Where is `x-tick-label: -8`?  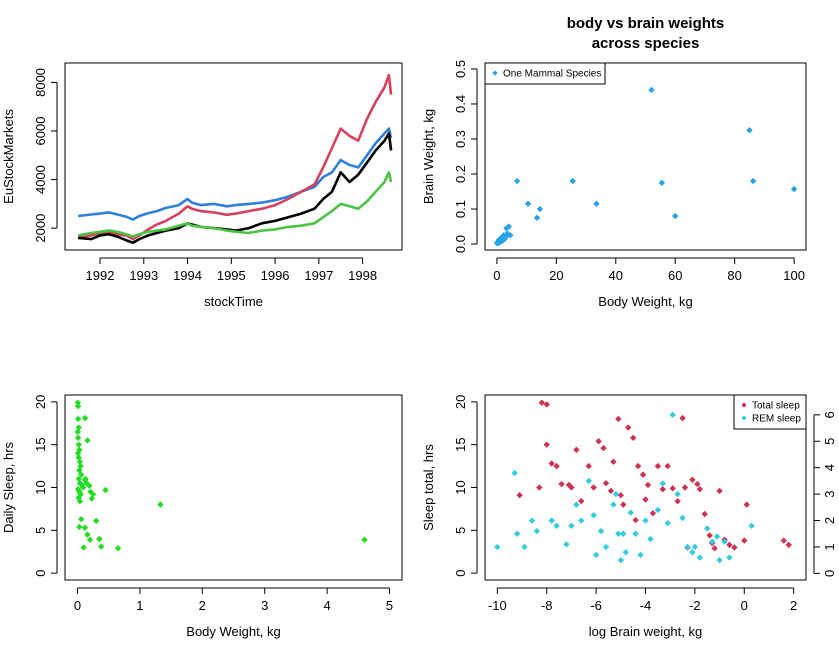
x-tick-label: -8 is located at coordinates (547, 605).